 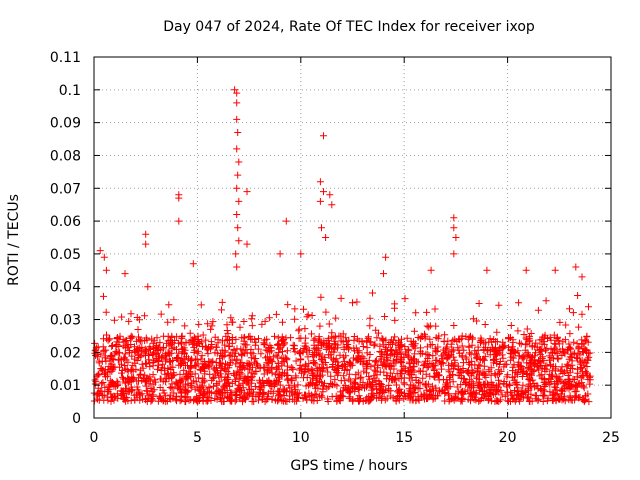 What do you see at coordinates (65, 222) in the screenshot?
I see `y-tick-label: 0.06` at bounding box center [65, 222].